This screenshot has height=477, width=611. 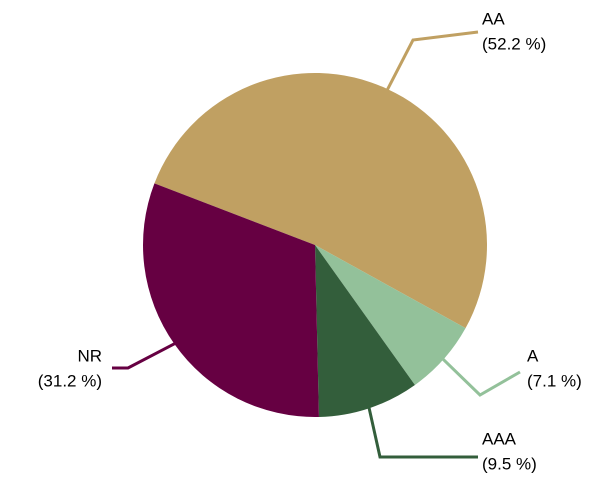 I want to click on slice-label: NR, so click(x=89, y=355).